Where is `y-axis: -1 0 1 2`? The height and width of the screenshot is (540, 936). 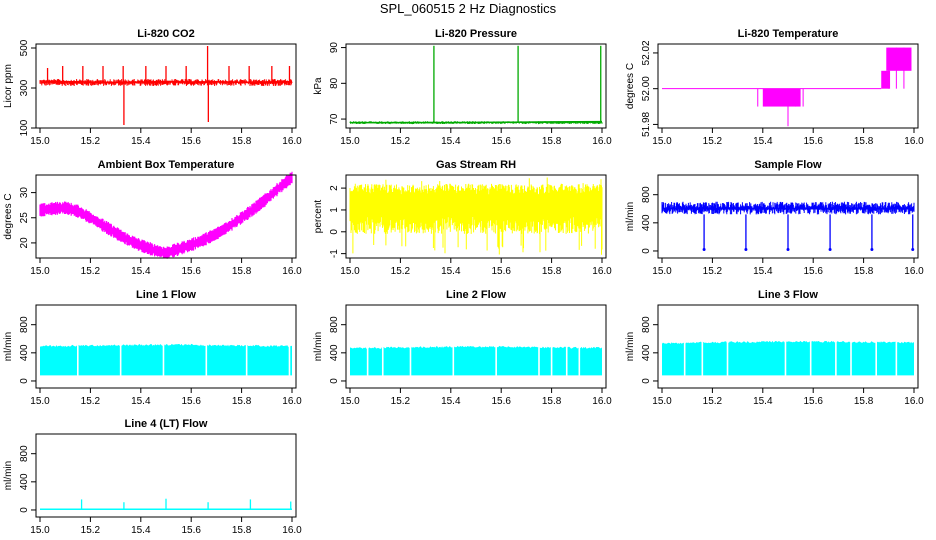
y-axis: -1 0 1 2 is located at coordinates (337, 221).